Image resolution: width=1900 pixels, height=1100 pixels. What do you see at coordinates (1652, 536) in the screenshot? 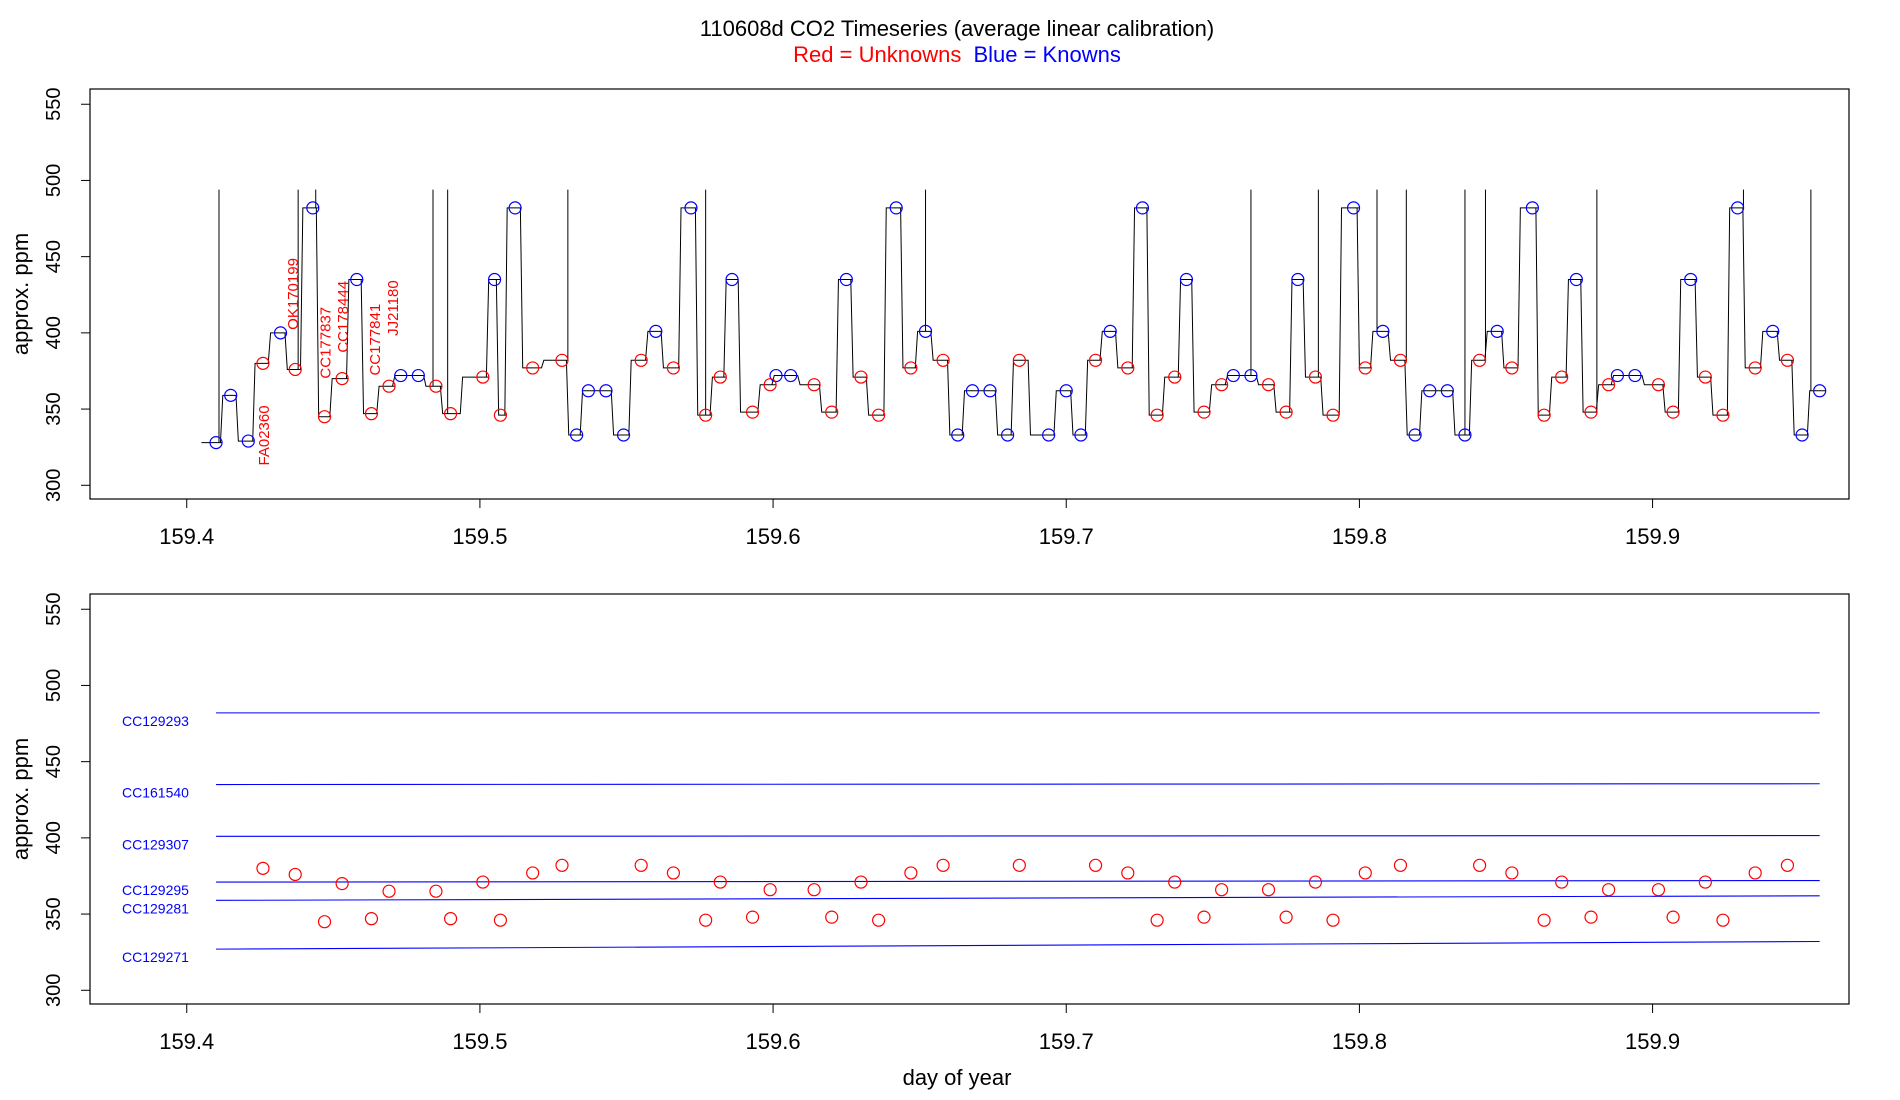
I see `top-x-tick-label: 159.9` at bounding box center [1652, 536].